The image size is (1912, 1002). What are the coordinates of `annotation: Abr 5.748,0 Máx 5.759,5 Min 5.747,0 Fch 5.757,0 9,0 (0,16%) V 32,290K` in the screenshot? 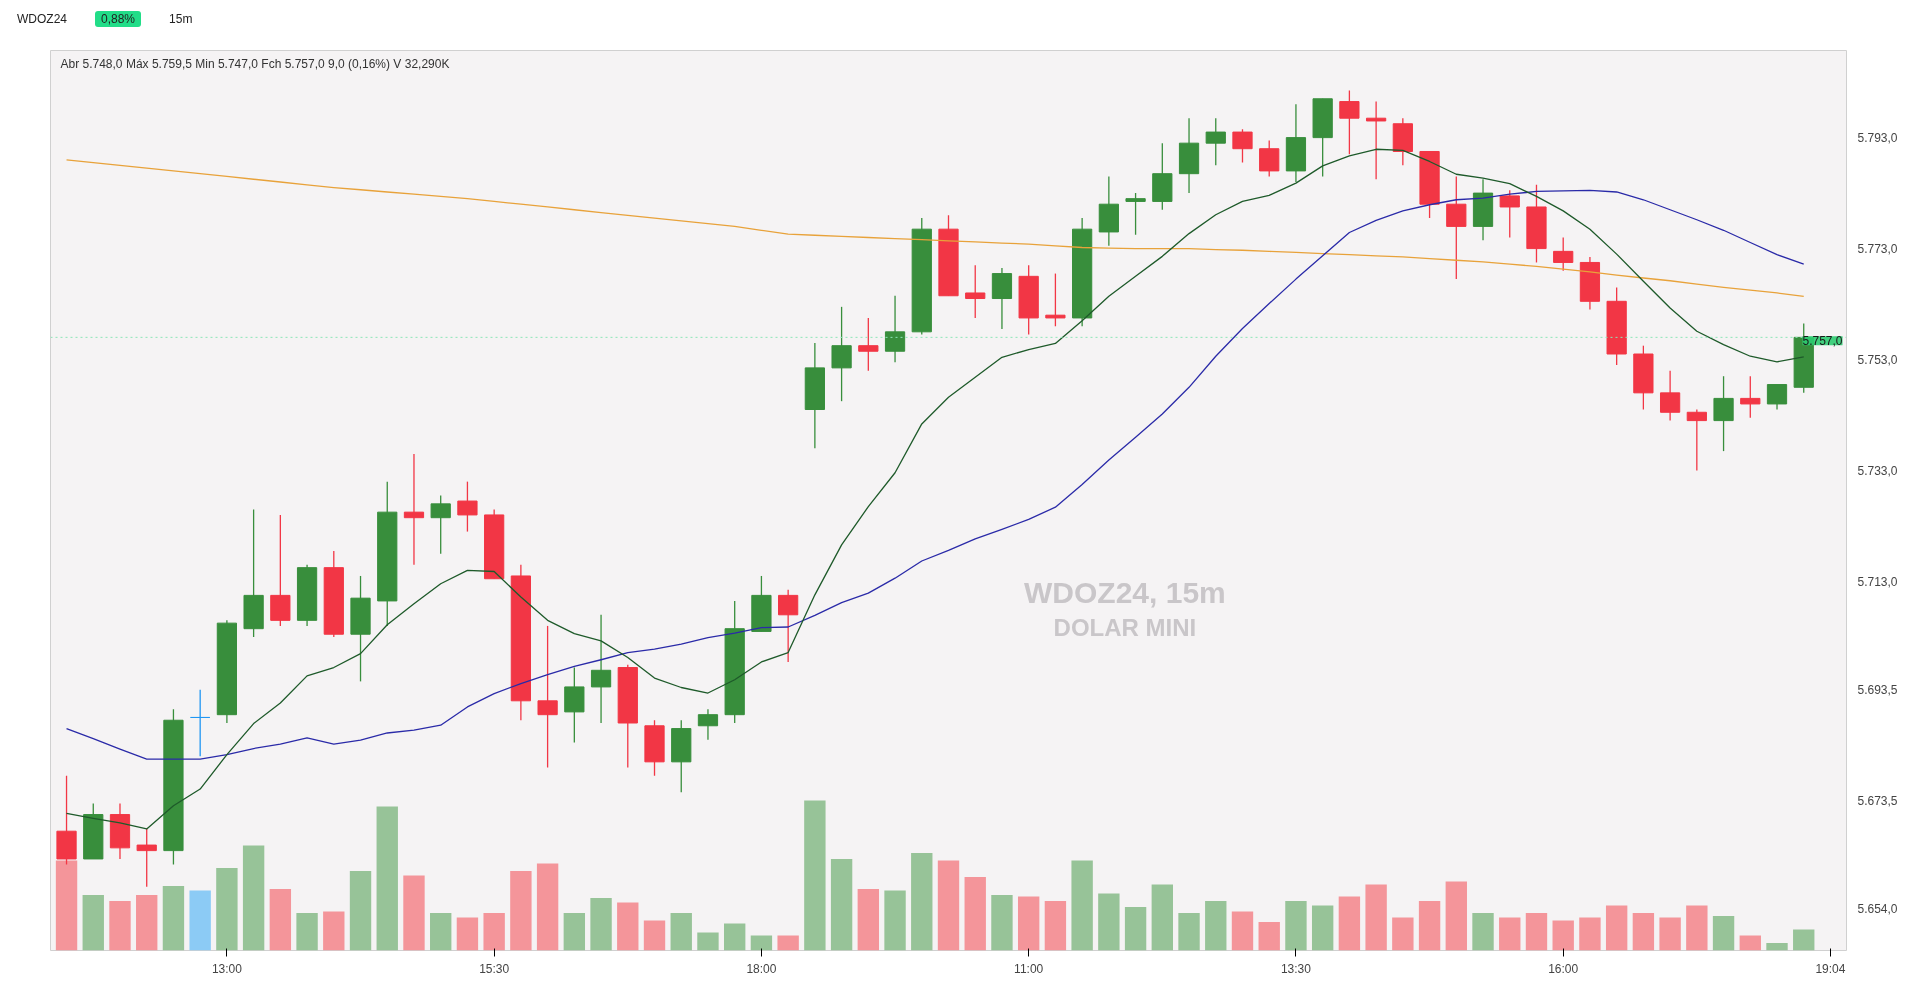 It's located at (255, 63).